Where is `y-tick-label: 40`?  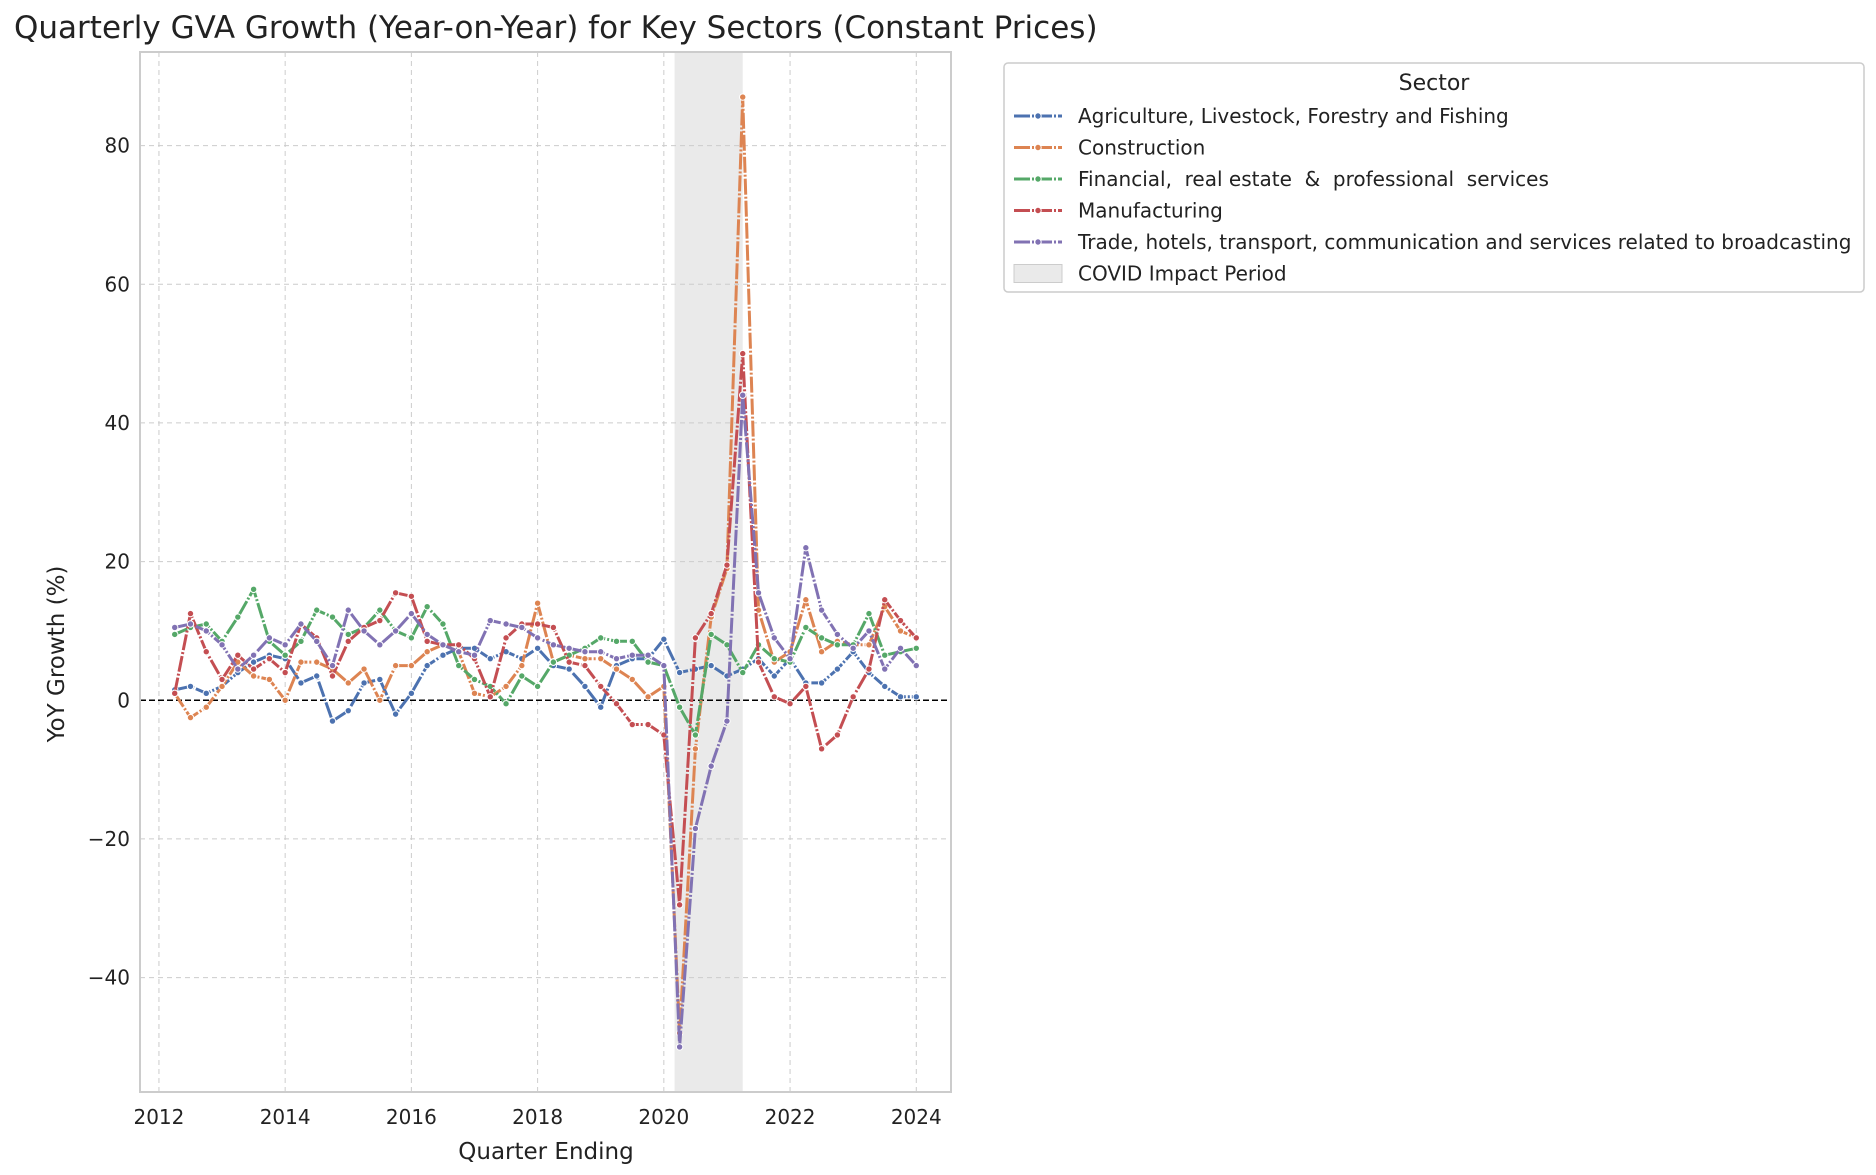 y-tick-label: 40 is located at coordinates (117, 423).